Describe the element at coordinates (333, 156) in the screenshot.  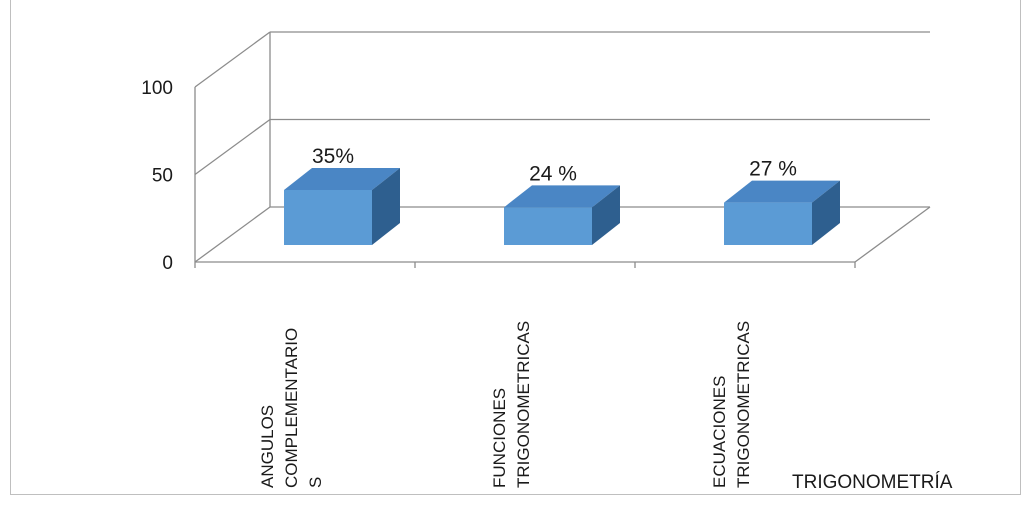
I see `data-label: 35%` at that location.